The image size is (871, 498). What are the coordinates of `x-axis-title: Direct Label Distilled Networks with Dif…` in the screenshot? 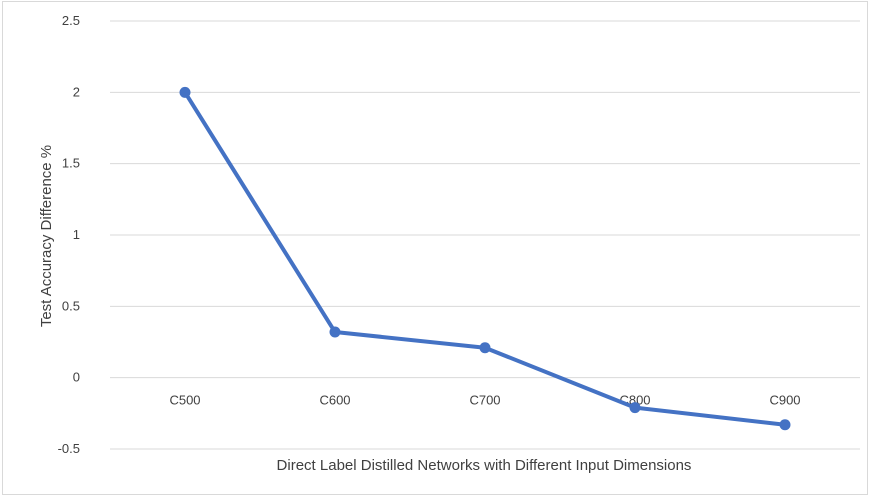 It's located at (484, 465).